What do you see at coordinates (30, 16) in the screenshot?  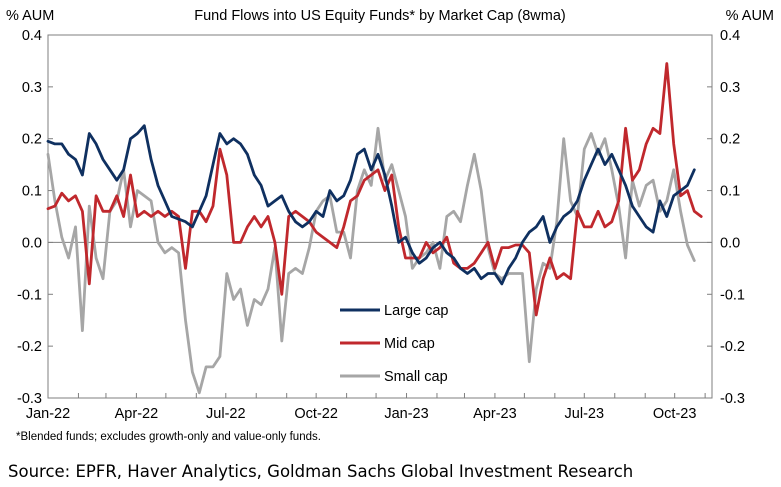 I see `y-axis-label-left: % AUM` at bounding box center [30, 16].